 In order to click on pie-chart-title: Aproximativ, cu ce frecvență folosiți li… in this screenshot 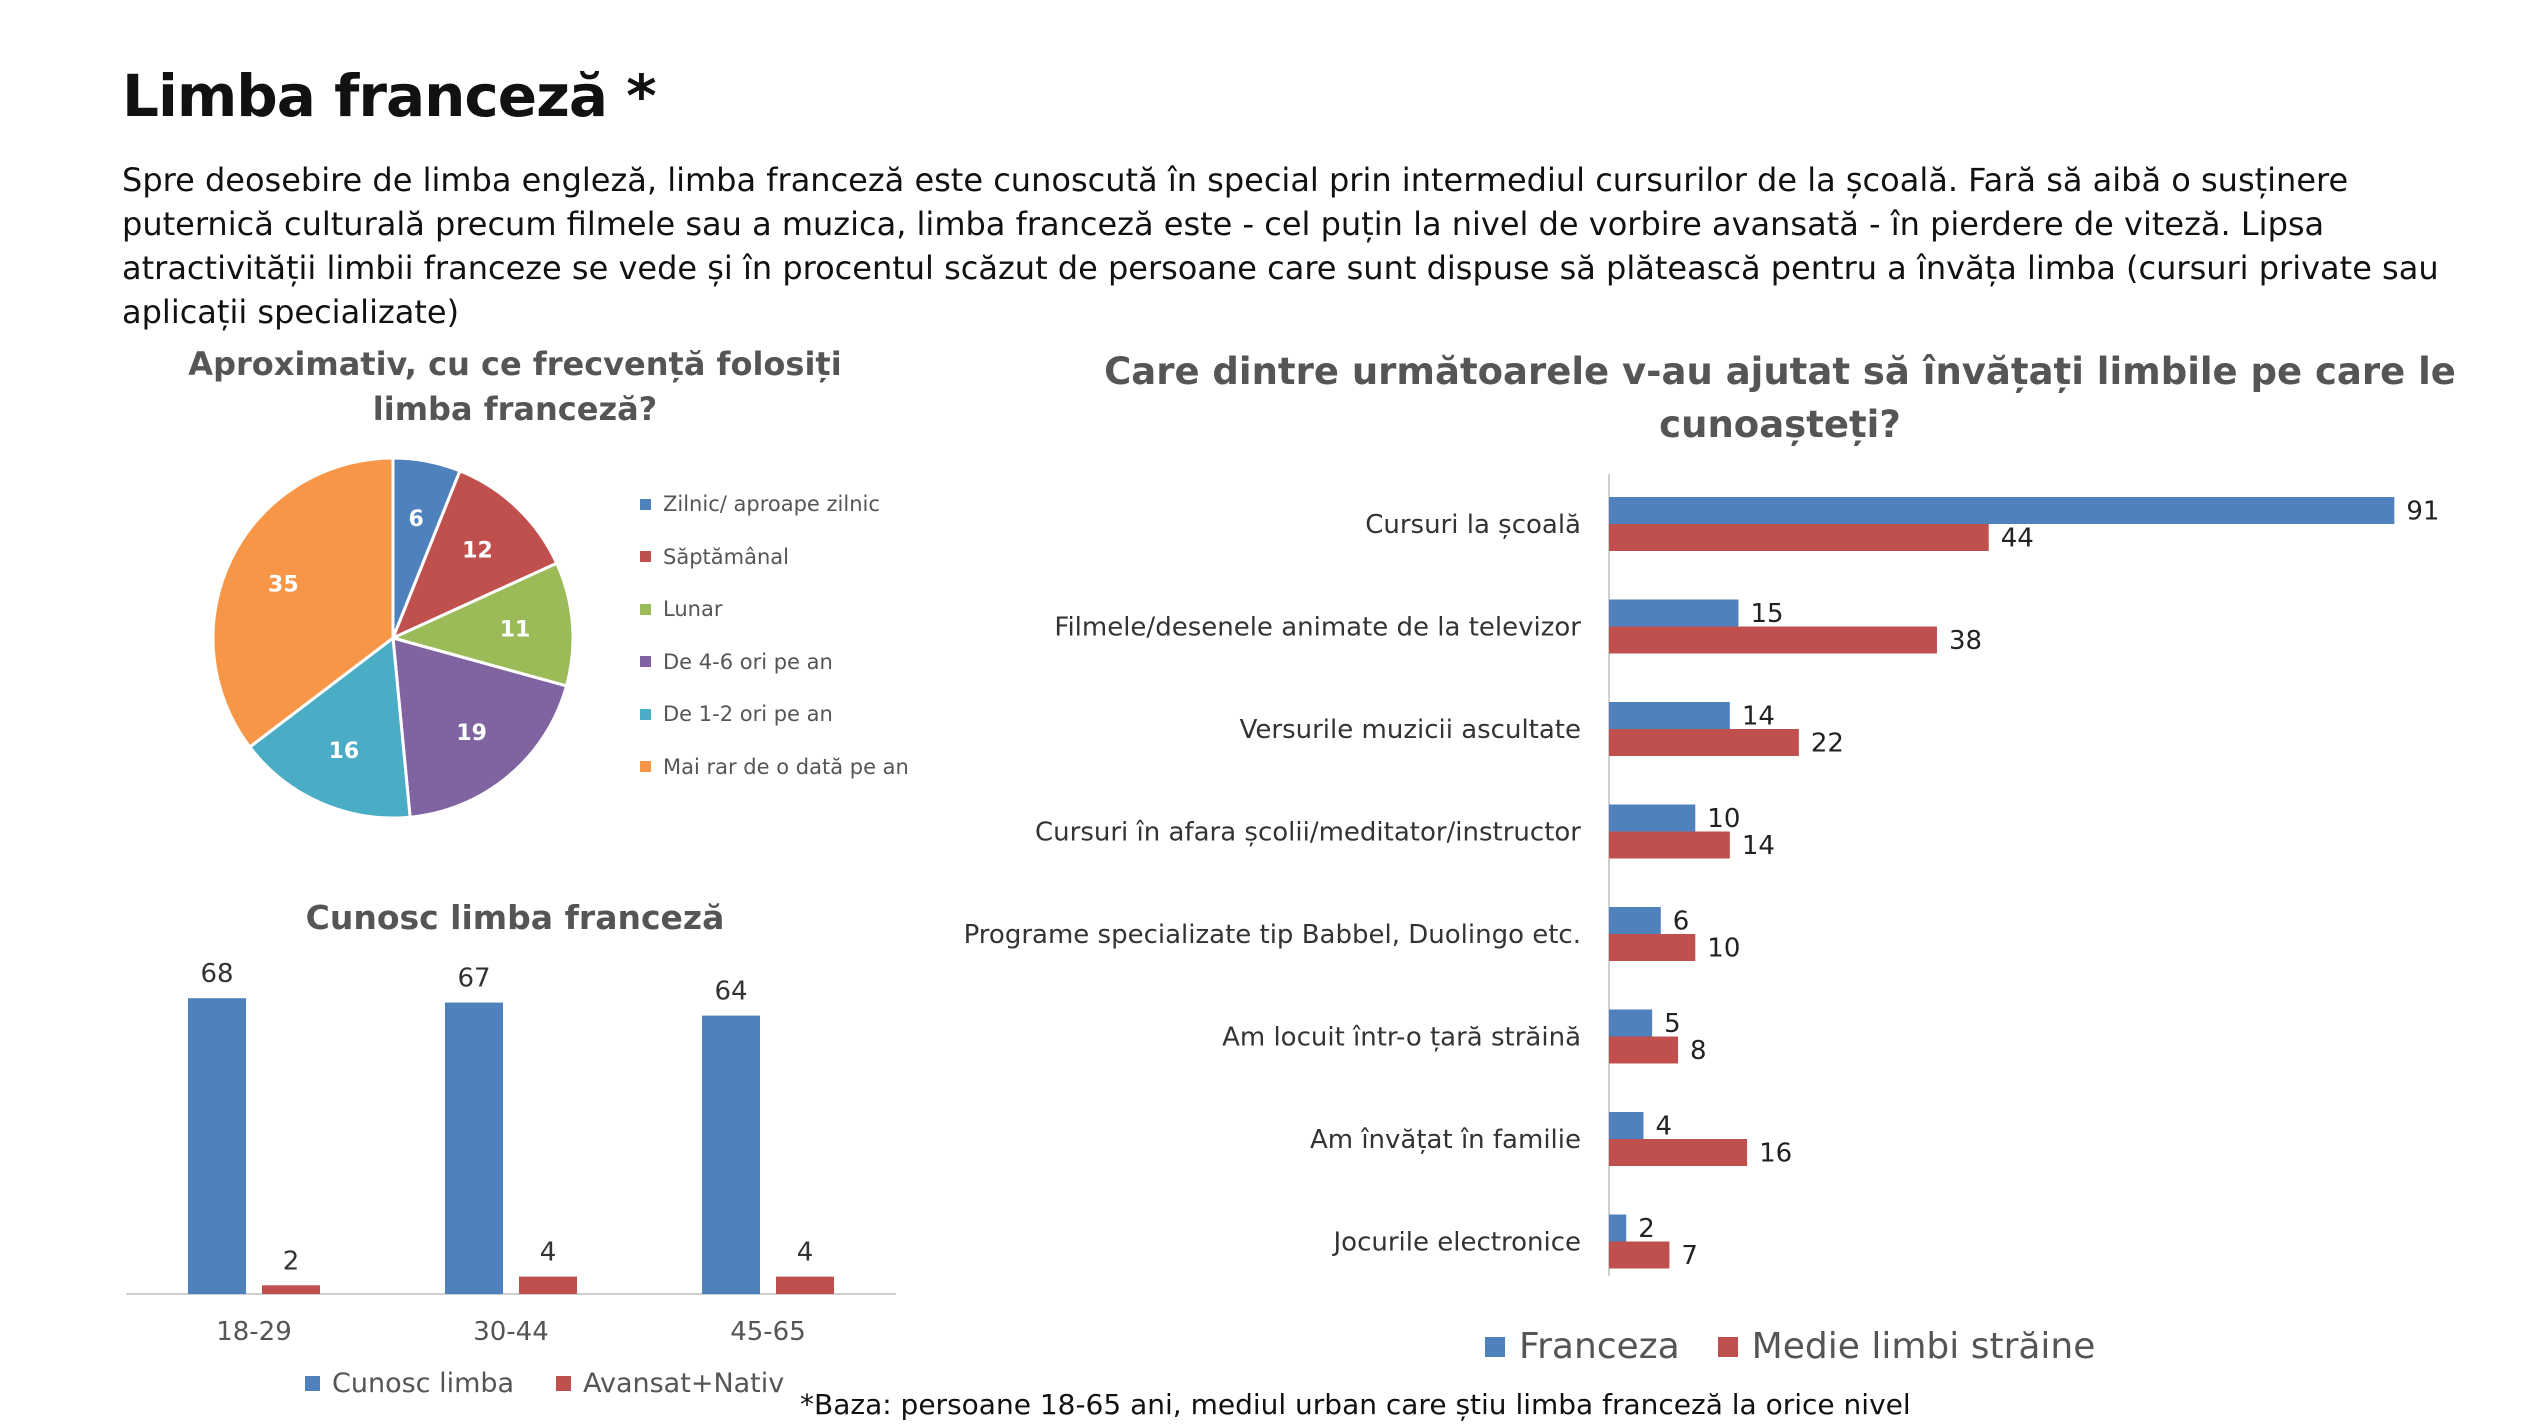, I will do `click(515, 386)`.